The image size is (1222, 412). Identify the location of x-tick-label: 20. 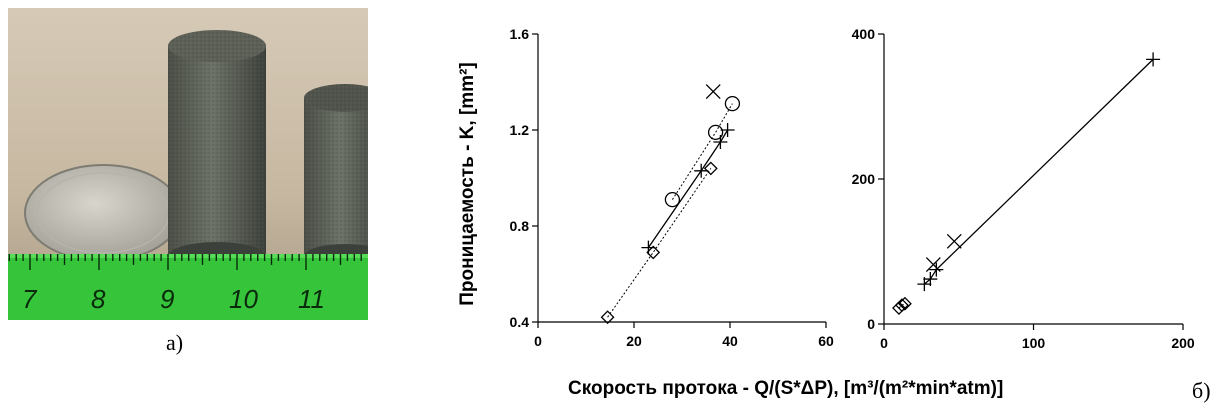
(634, 341).